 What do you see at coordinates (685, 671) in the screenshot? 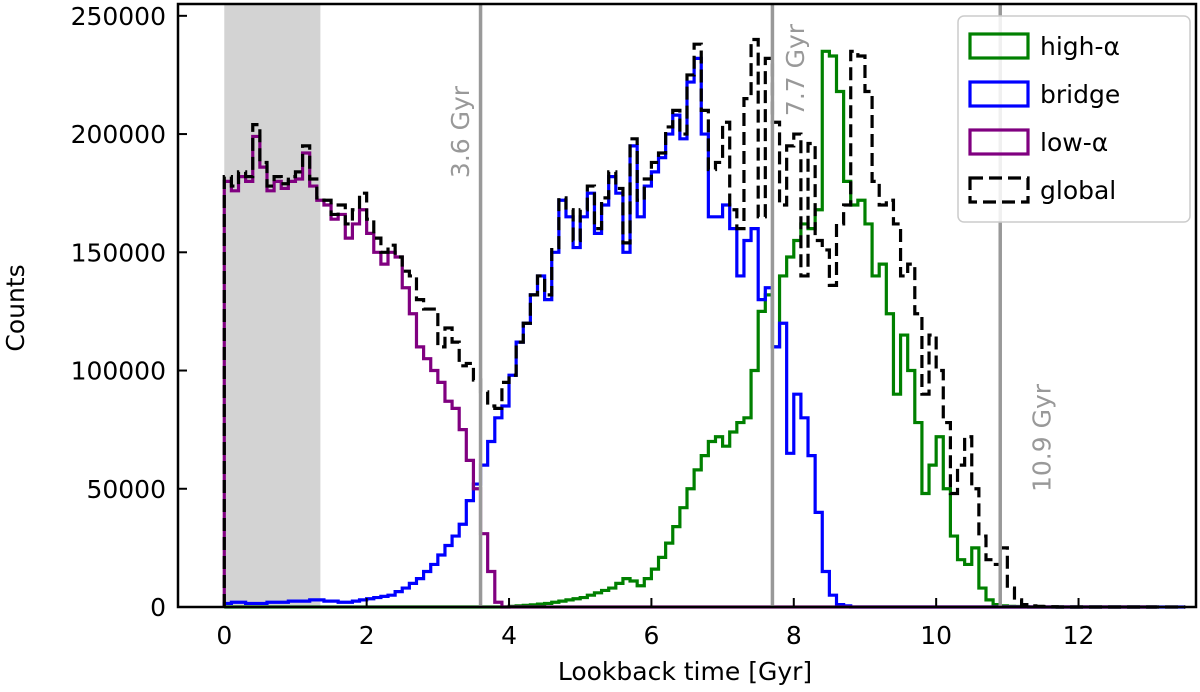
I see `x-axis-label: Lookback time [Gyr]` at bounding box center [685, 671].